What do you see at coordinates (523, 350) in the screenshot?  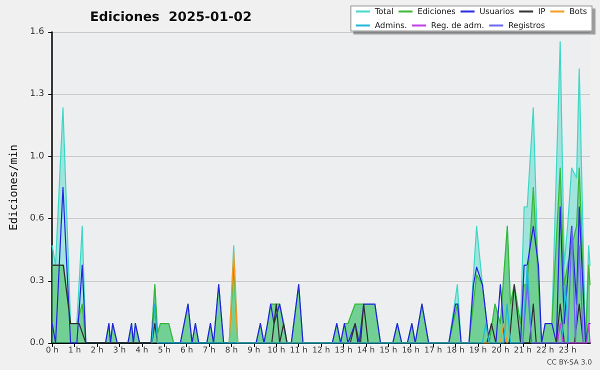 I see `x-tick-label: 21 h` at bounding box center [523, 350].